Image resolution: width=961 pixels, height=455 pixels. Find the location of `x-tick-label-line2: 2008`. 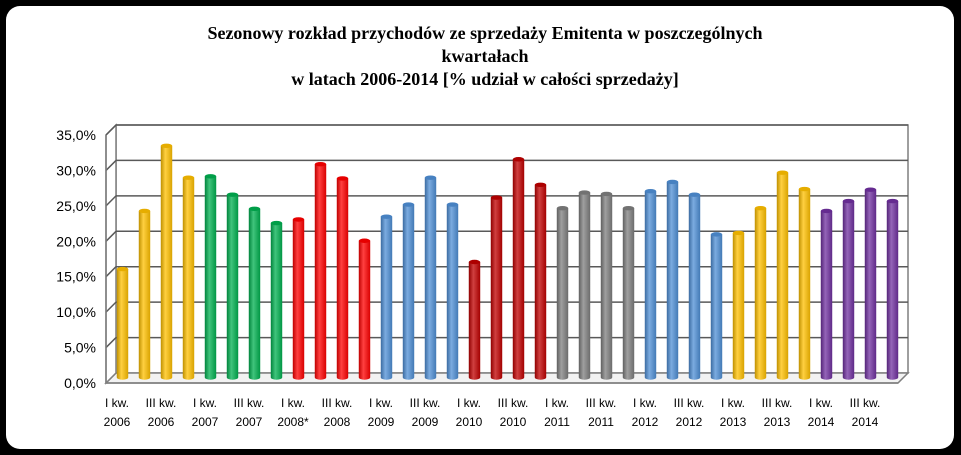

x-tick-label-line2: 2008 is located at coordinates (337, 422).